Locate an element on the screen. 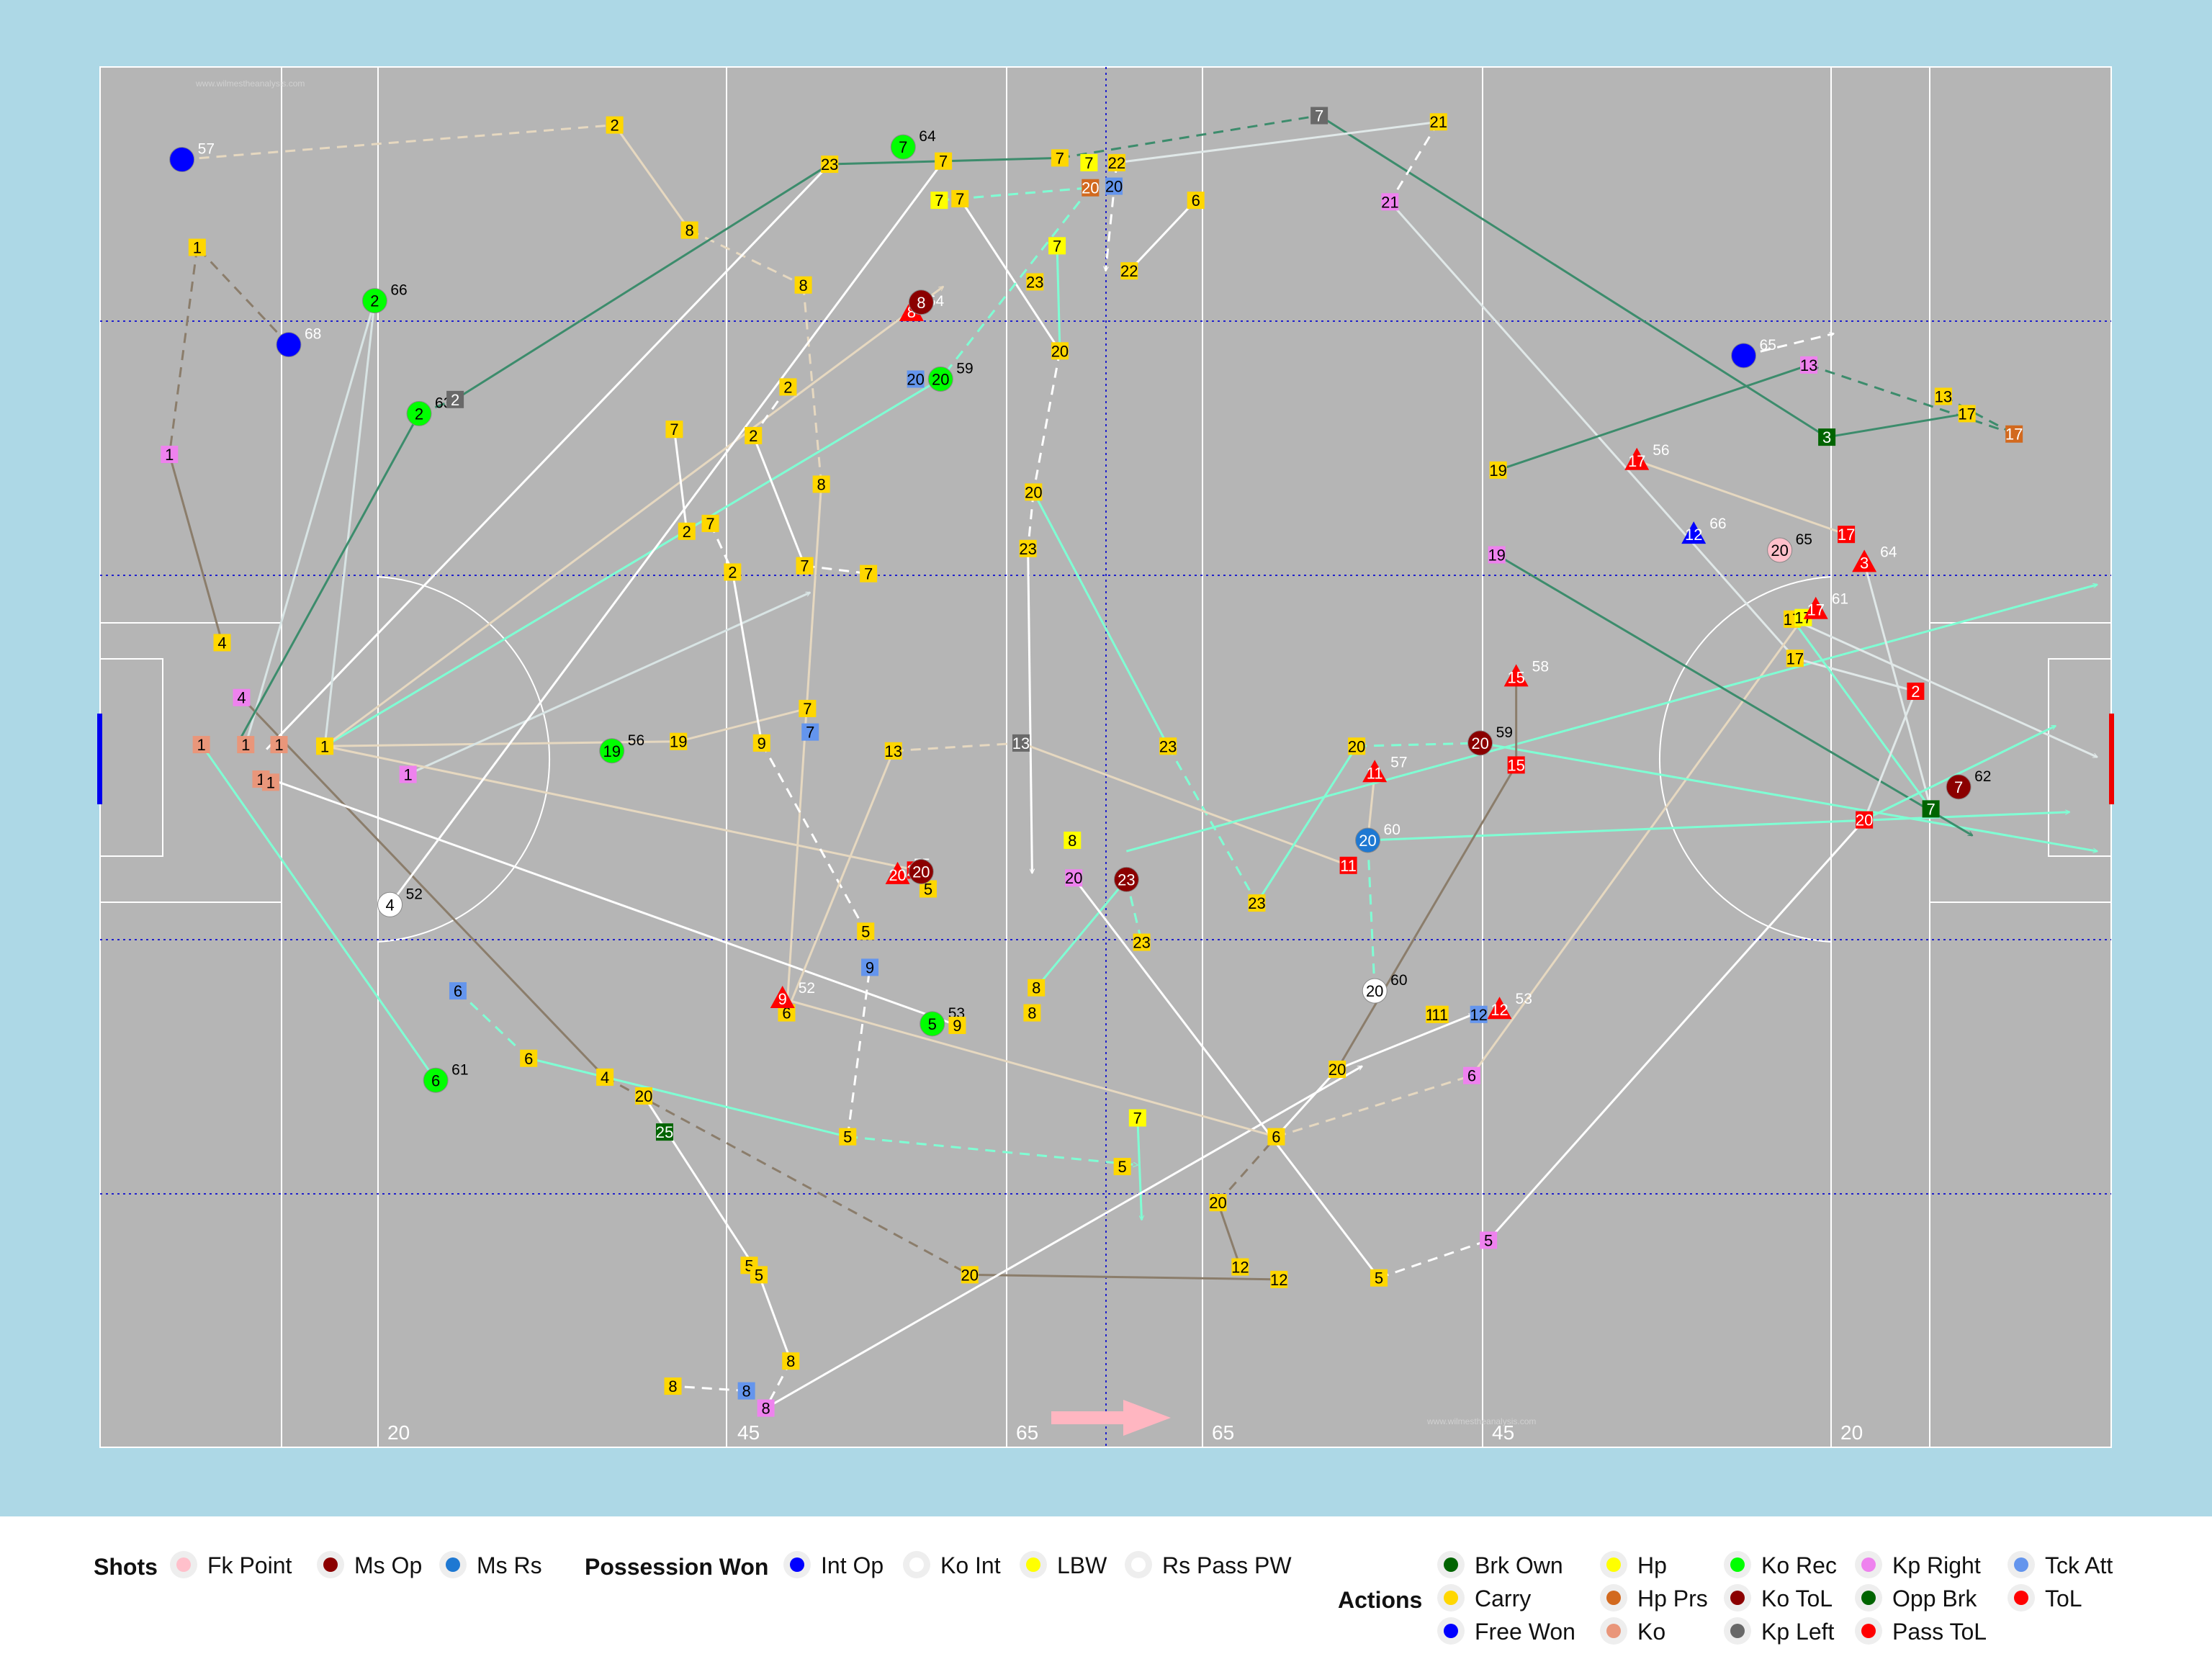 The height and width of the screenshot is (1659, 2212). action-marker-carry: 23 is located at coordinates (1257, 903).